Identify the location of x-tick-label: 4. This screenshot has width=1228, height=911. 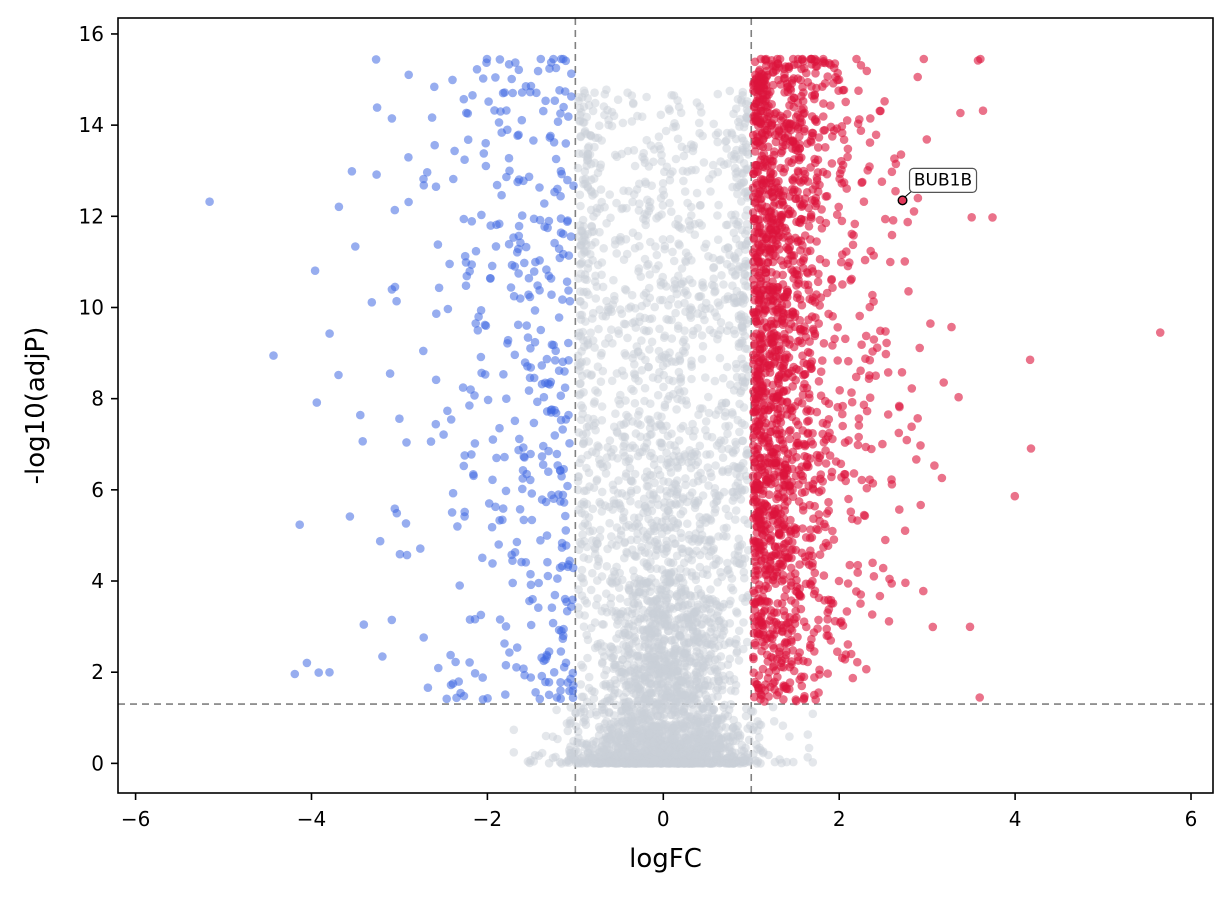
(1015, 819).